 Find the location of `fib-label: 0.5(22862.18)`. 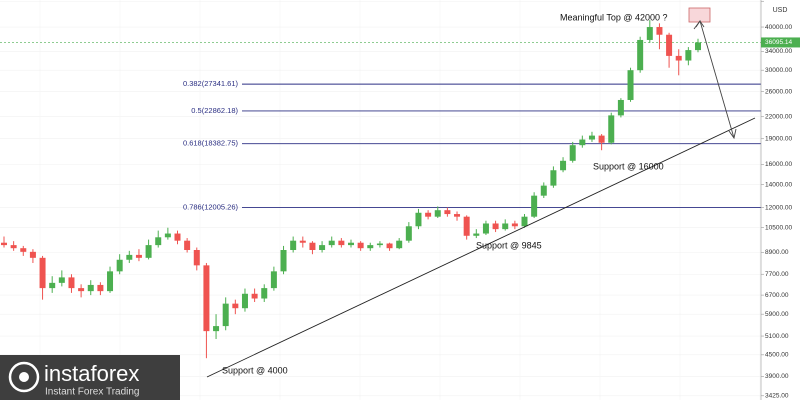

fib-label: 0.5(22862.18) is located at coordinates (214, 110).